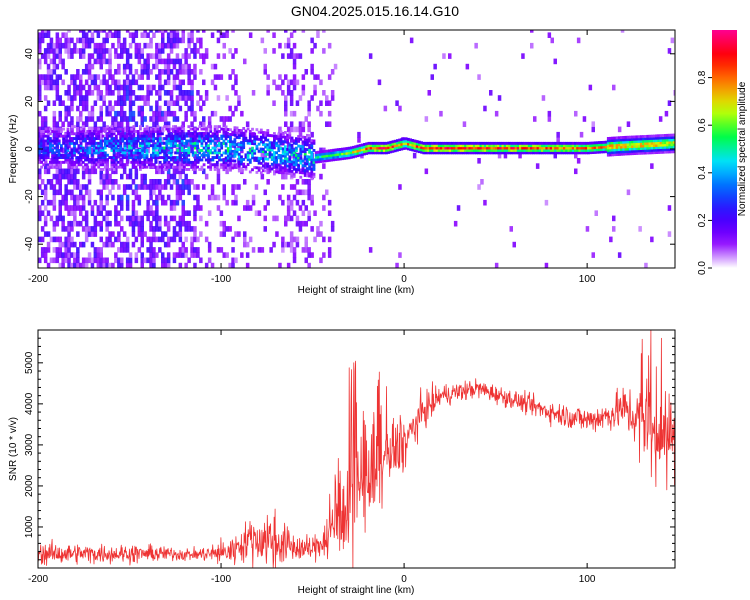 This screenshot has width=750, height=600. Describe the element at coordinates (29, 196) in the screenshot. I see `spectrogram-ytick-label: -20` at that location.